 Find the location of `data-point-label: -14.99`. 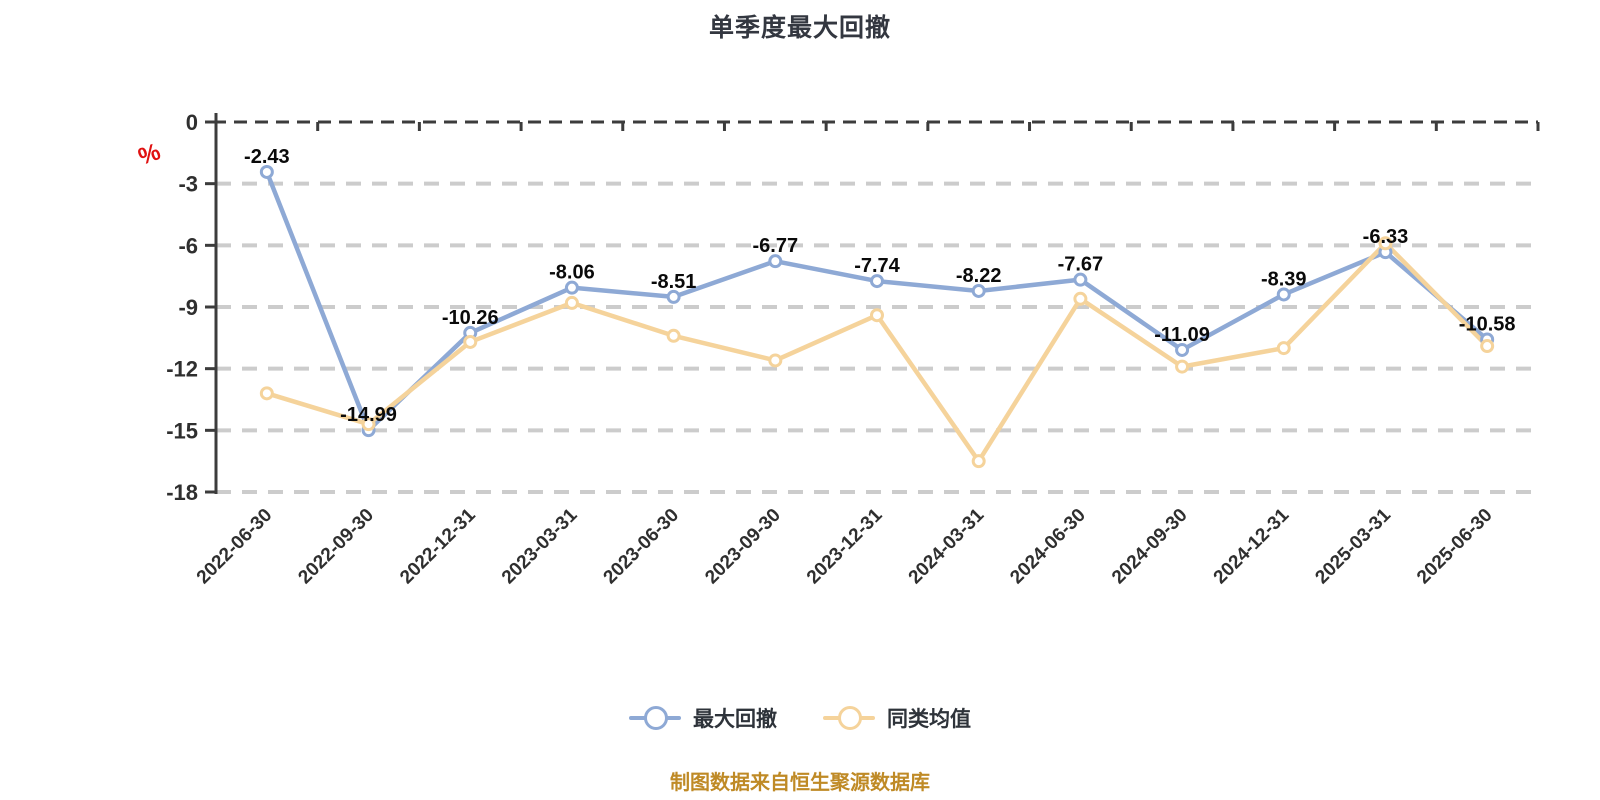

data-point-label: -14.99 is located at coordinates (368, 415).